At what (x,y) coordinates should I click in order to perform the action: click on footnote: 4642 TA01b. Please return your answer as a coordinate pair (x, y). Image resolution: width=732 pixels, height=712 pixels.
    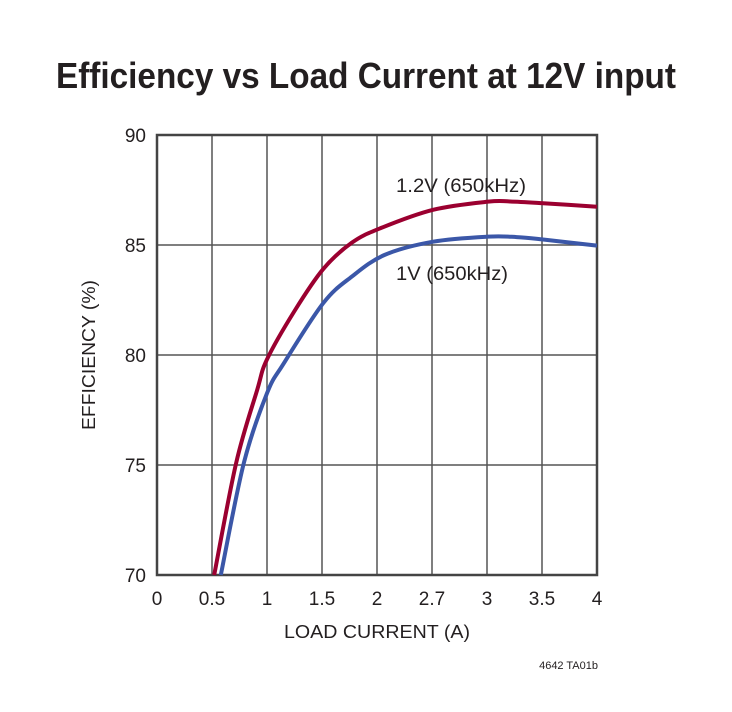
    Looking at the image, I should click on (568, 666).